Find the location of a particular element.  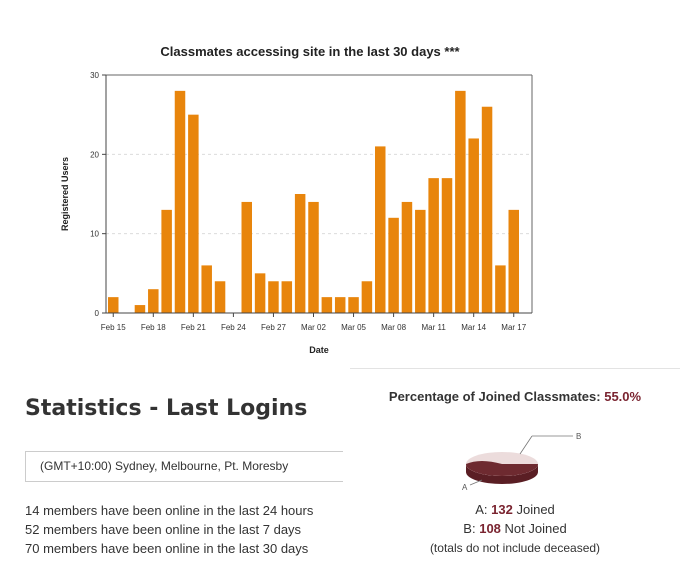

pie-chart: B A is located at coordinates (521, 462).